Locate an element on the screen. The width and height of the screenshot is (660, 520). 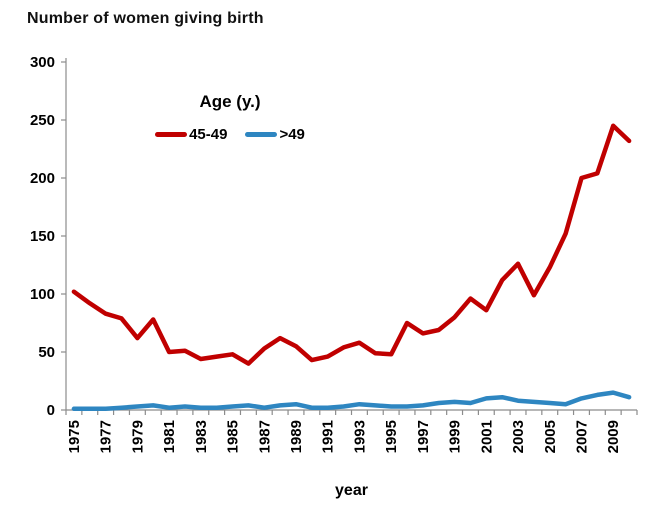
x-axis-title: year is located at coordinates (351, 490).